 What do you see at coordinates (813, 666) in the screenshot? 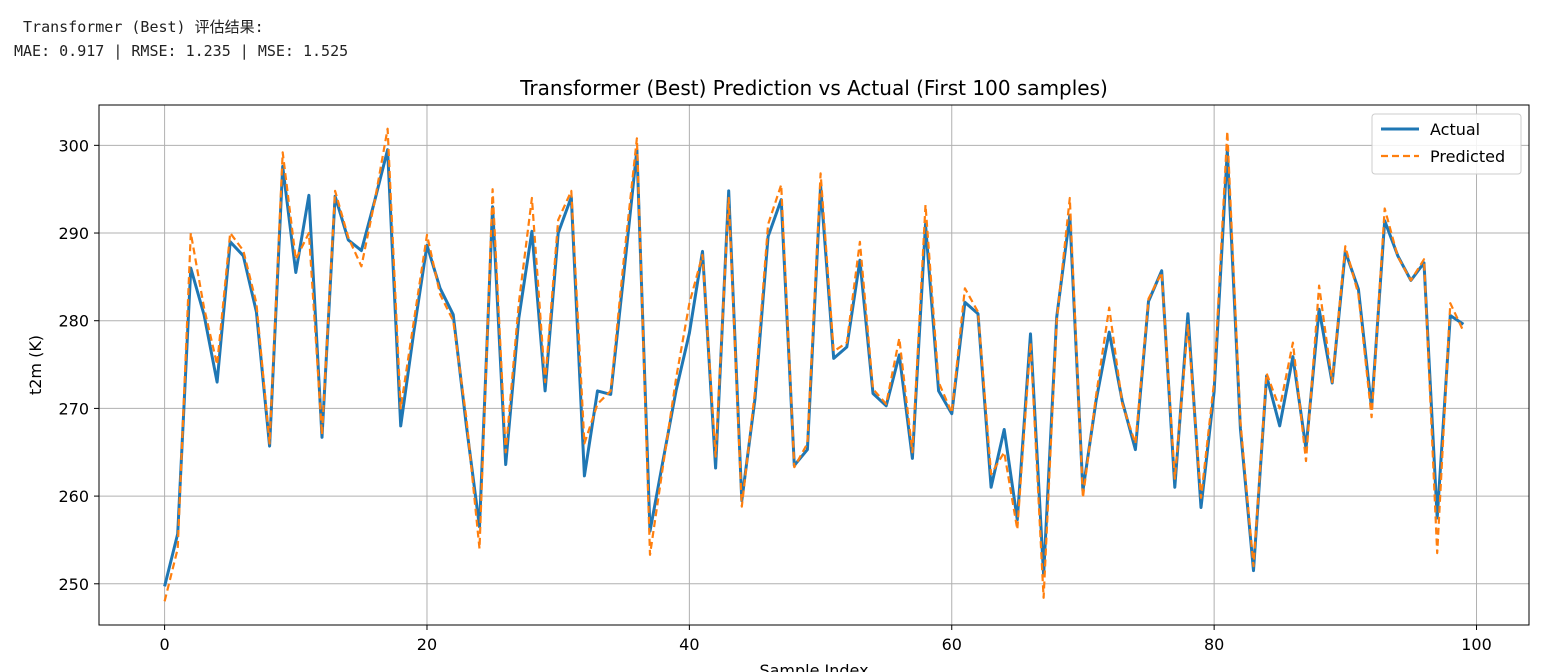
I see `x-axis-label: Sample Index` at bounding box center [813, 666].